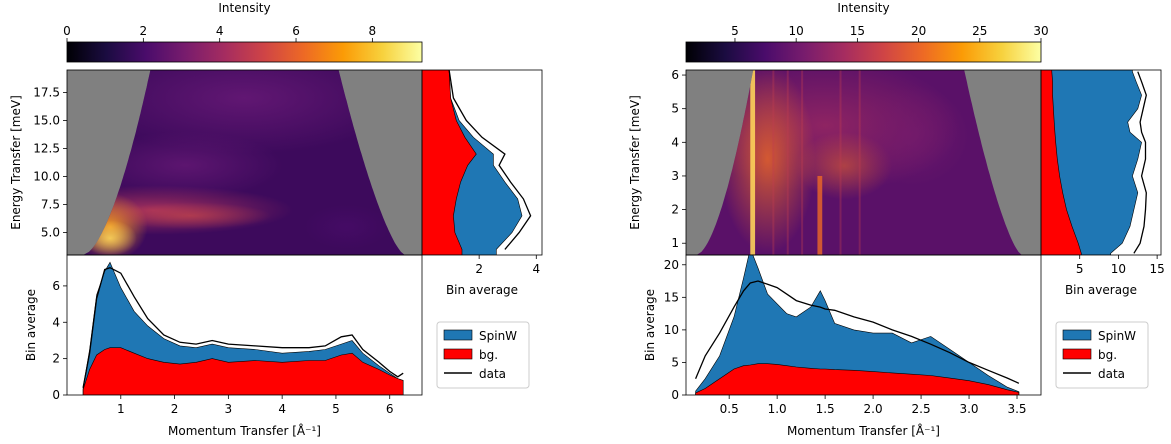 The image size is (1171, 444). What do you see at coordinates (1040, 31) in the screenshot?
I see `colorbar-tick-label: 30` at bounding box center [1040, 31].